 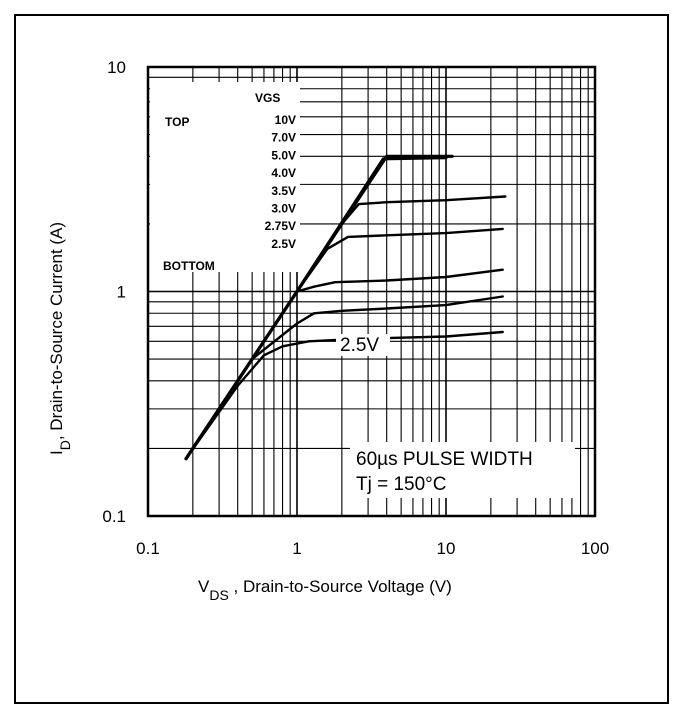 What do you see at coordinates (283, 209) in the screenshot?
I see `legend-entry: 3.0V` at bounding box center [283, 209].